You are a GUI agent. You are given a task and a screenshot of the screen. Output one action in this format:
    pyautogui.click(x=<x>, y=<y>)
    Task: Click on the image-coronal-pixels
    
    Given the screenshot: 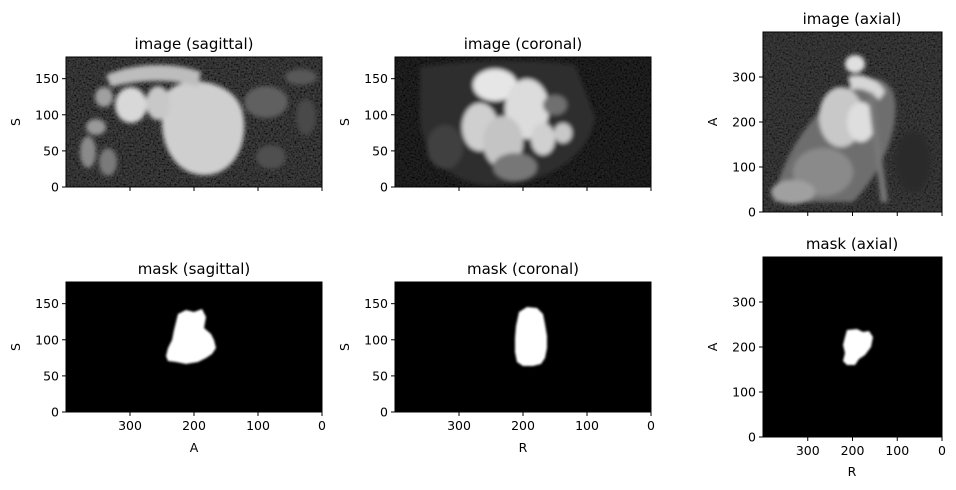 What is the action you would take?
    pyautogui.click(x=523, y=122)
    